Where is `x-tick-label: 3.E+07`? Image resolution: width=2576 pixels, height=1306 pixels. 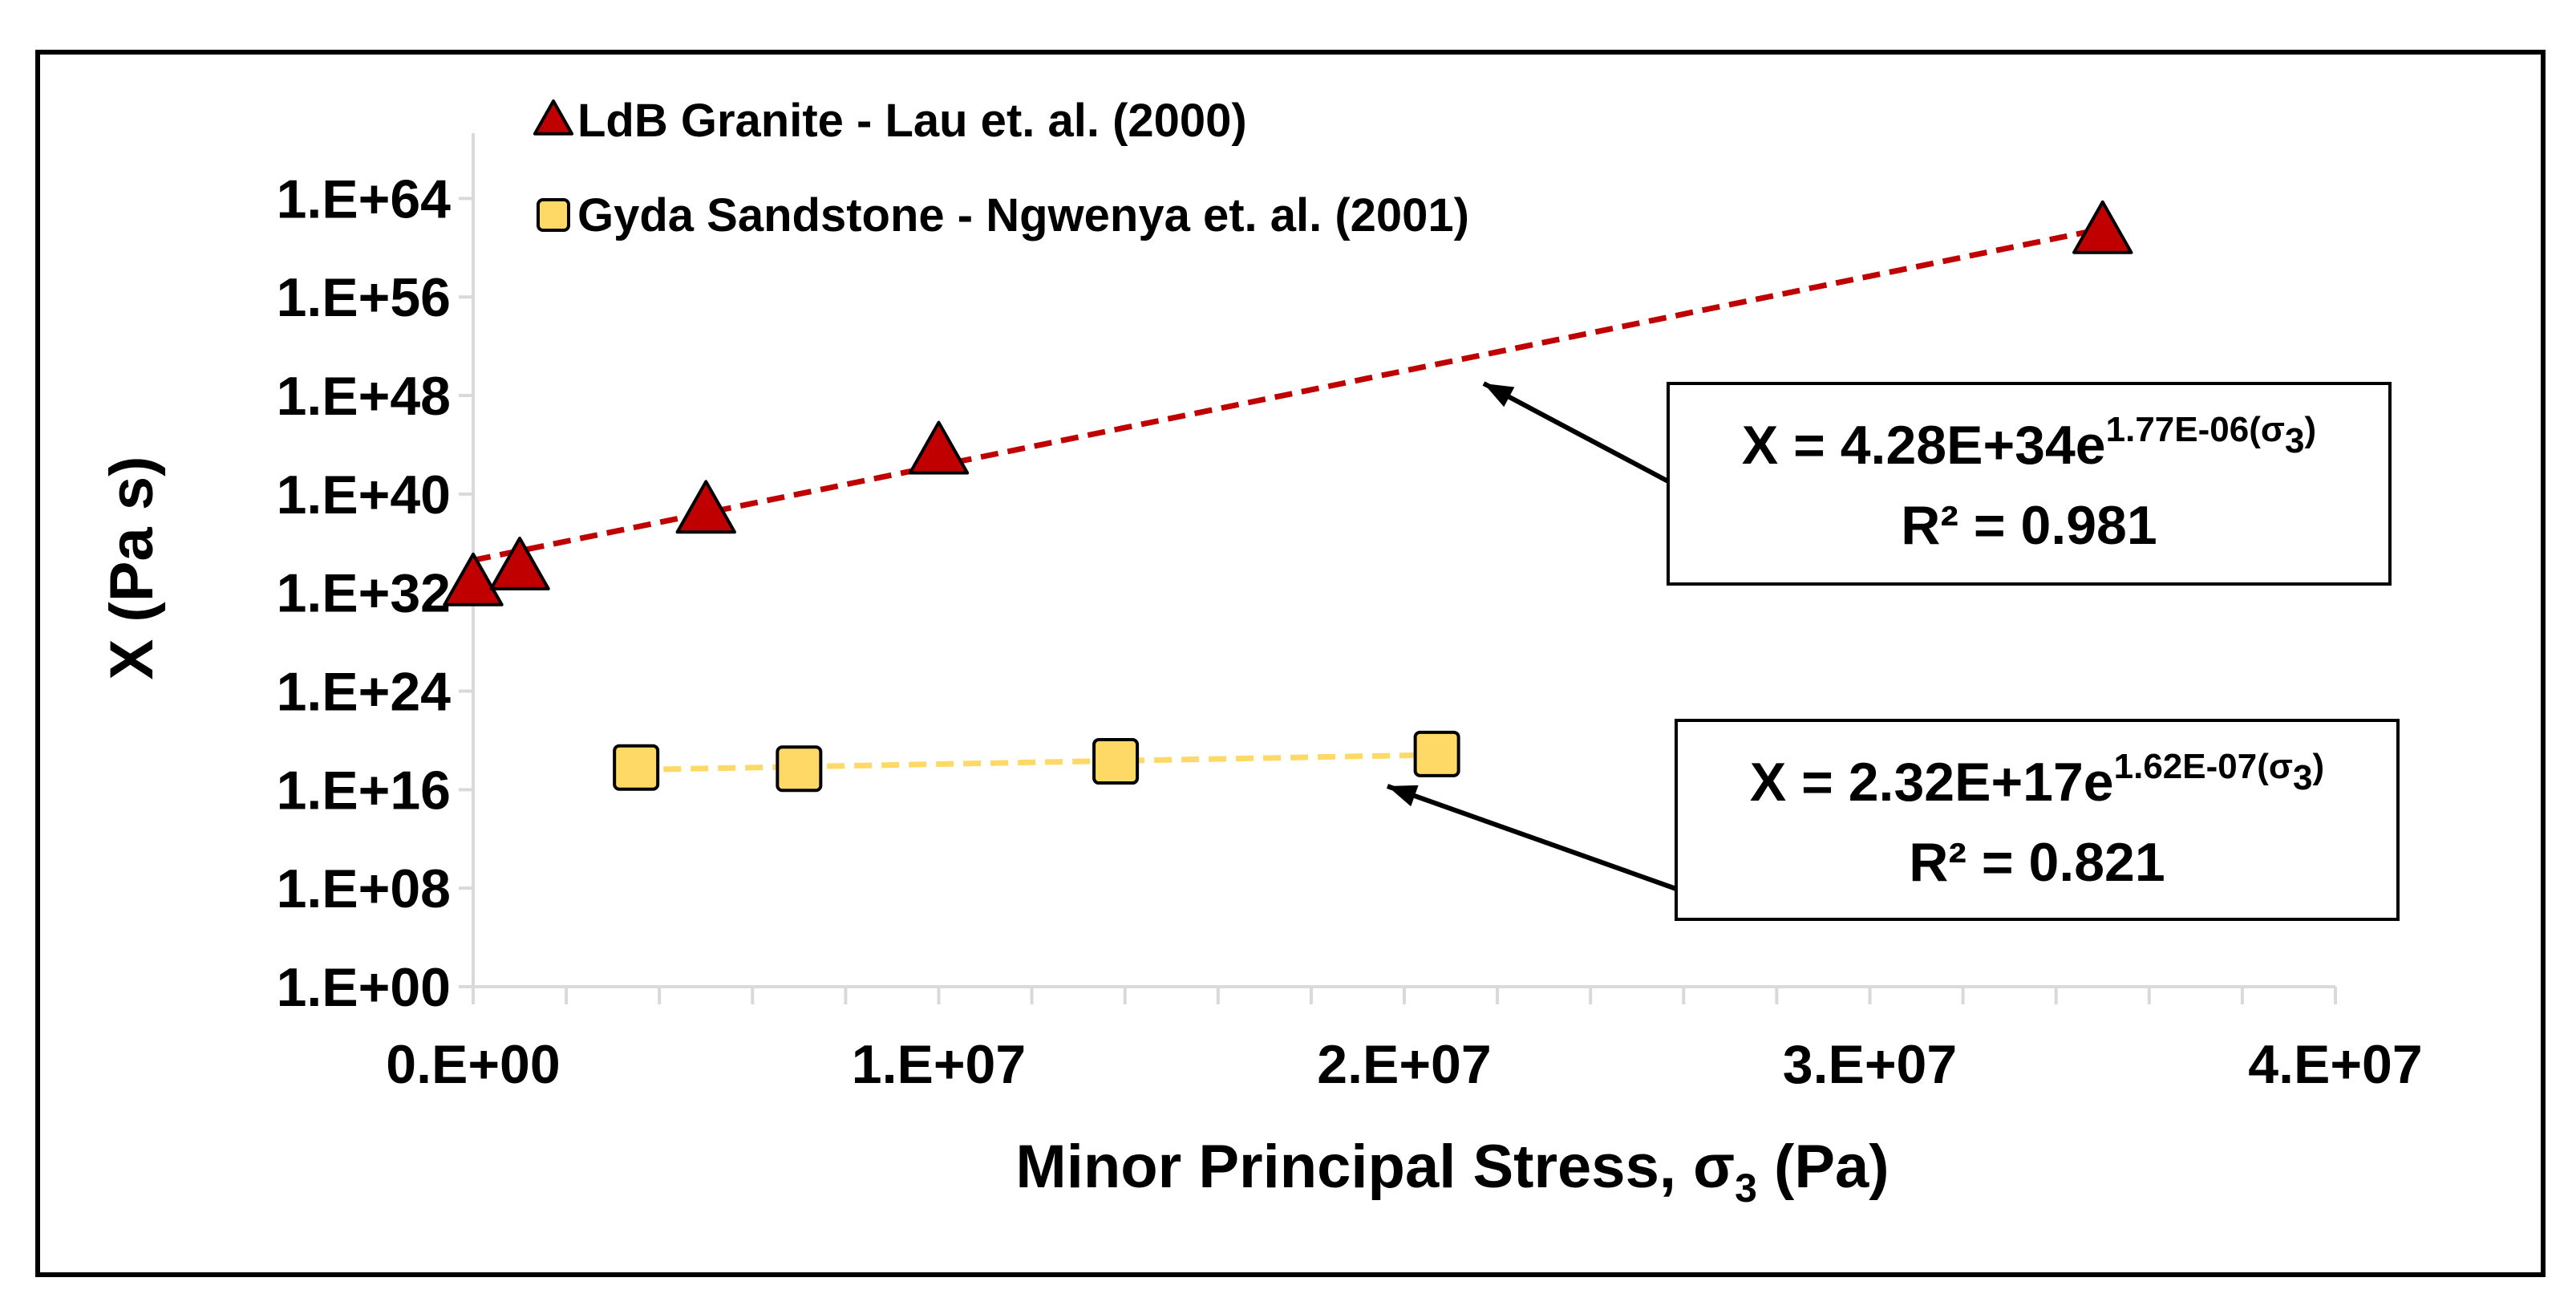
x-tick-label: 3.E+07 is located at coordinates (1870, 1064).